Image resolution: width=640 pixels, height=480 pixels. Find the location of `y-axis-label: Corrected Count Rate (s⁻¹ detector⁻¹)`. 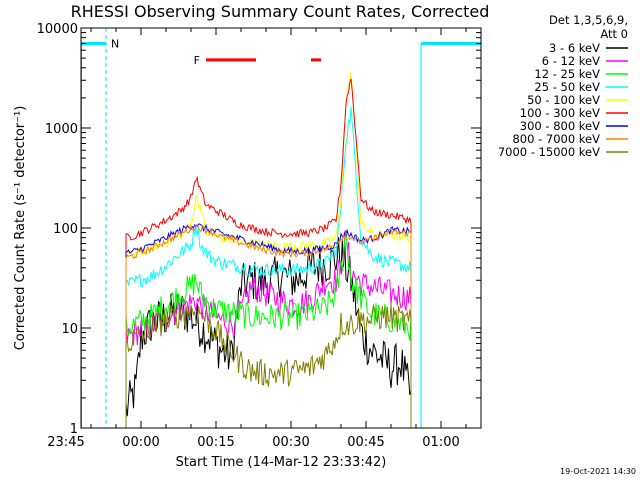

y-axis-label: Corrected Count Rate (s⁻¹ detector⁻¹) is located at coordinates (20, 228).